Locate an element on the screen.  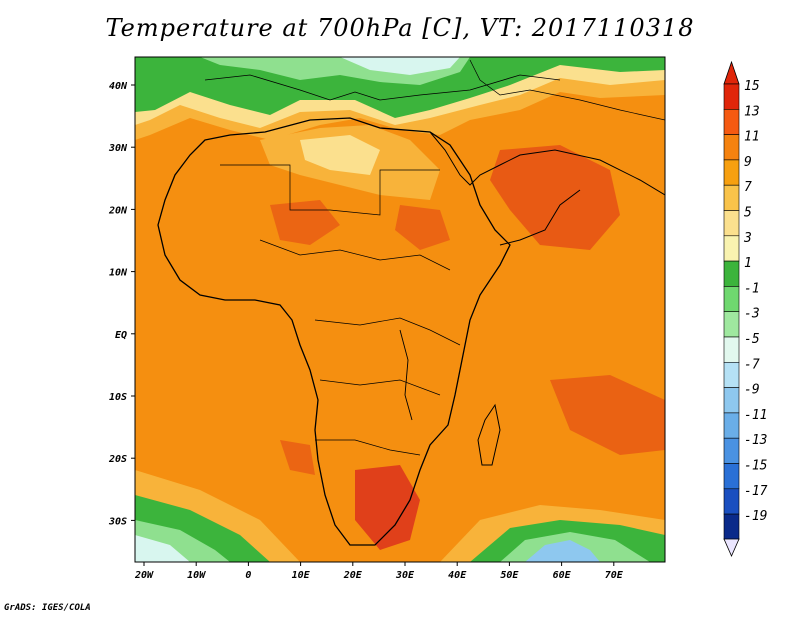
colorbar-label: -5 is located at coordinates (752, 339).